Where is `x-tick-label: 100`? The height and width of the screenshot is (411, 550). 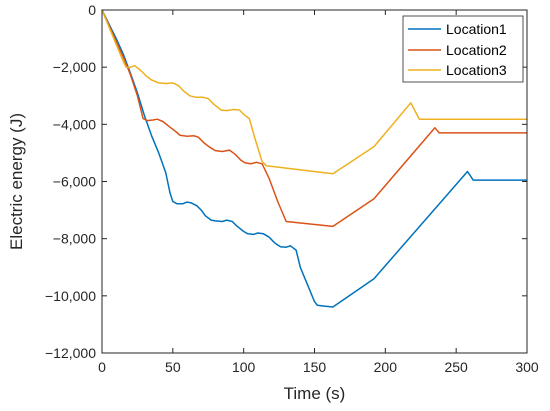
x-tick-label: 100 is located at coordinates (244, 367).